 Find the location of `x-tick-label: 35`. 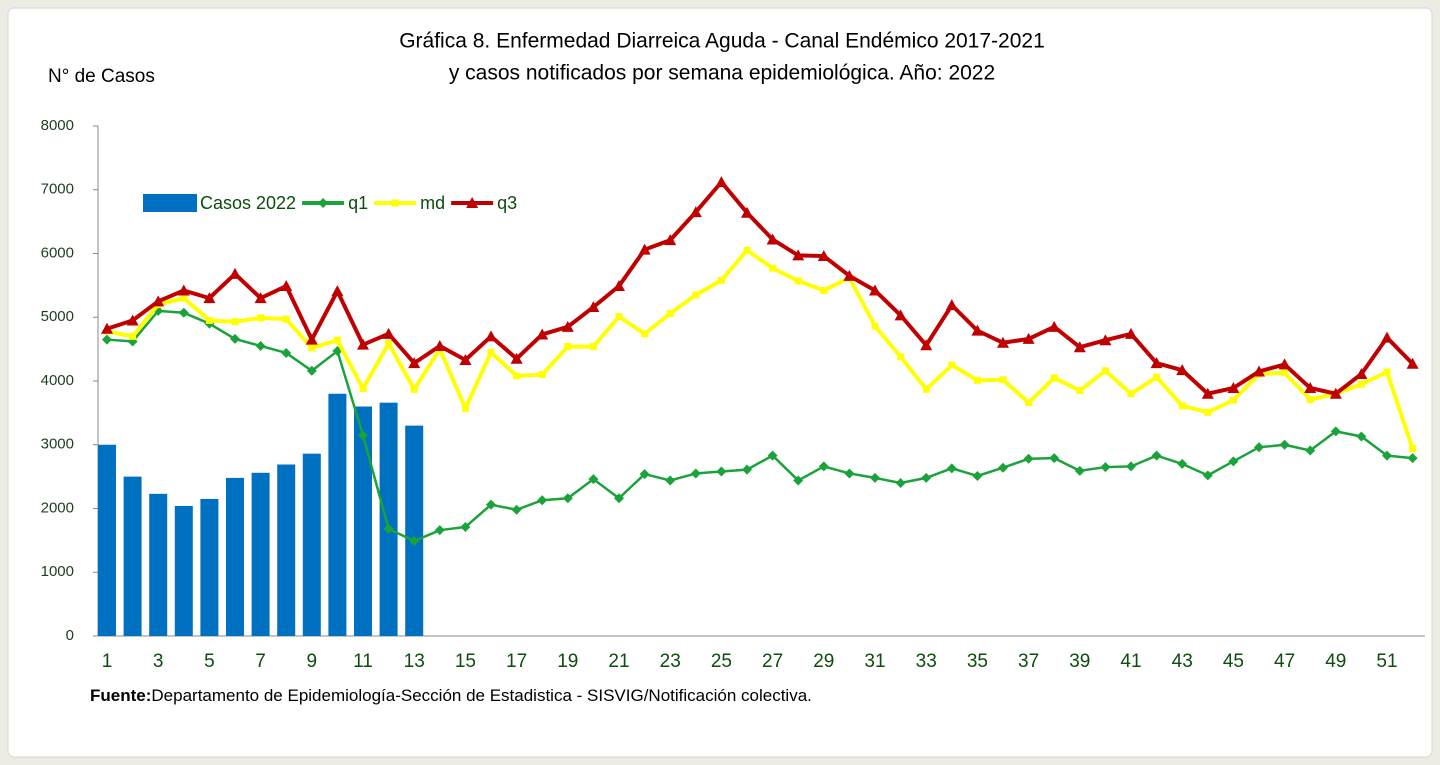

x-tick-label: 35 is located at coordinates (977, 661).